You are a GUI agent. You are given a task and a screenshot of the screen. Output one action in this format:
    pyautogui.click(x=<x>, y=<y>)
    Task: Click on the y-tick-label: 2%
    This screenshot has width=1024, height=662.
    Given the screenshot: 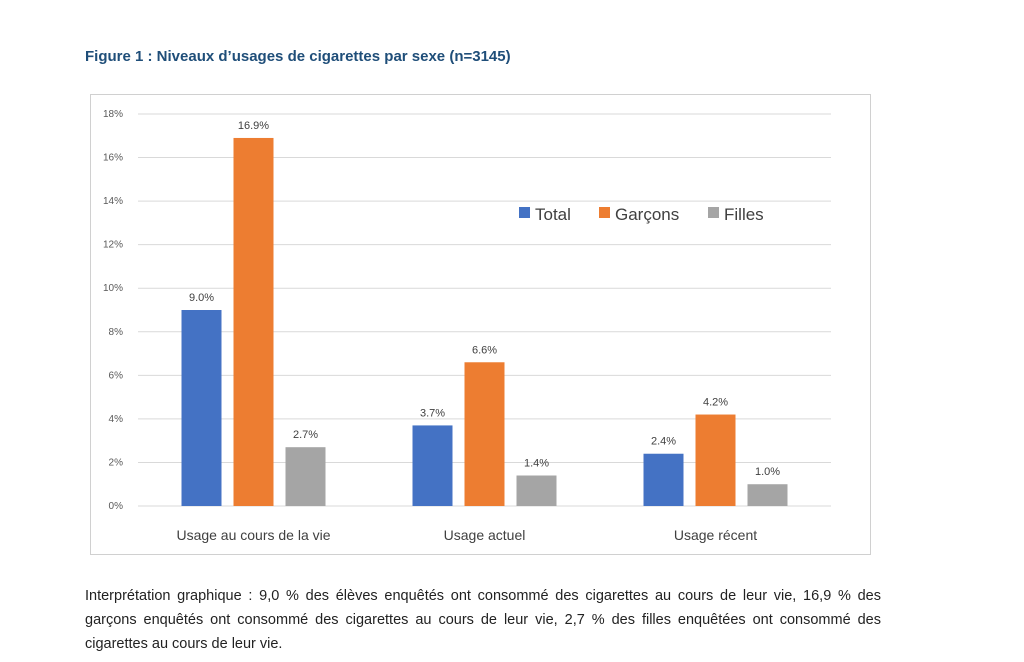 What is the action you would take?
    pyautogui.click(x=116, y=462)
    